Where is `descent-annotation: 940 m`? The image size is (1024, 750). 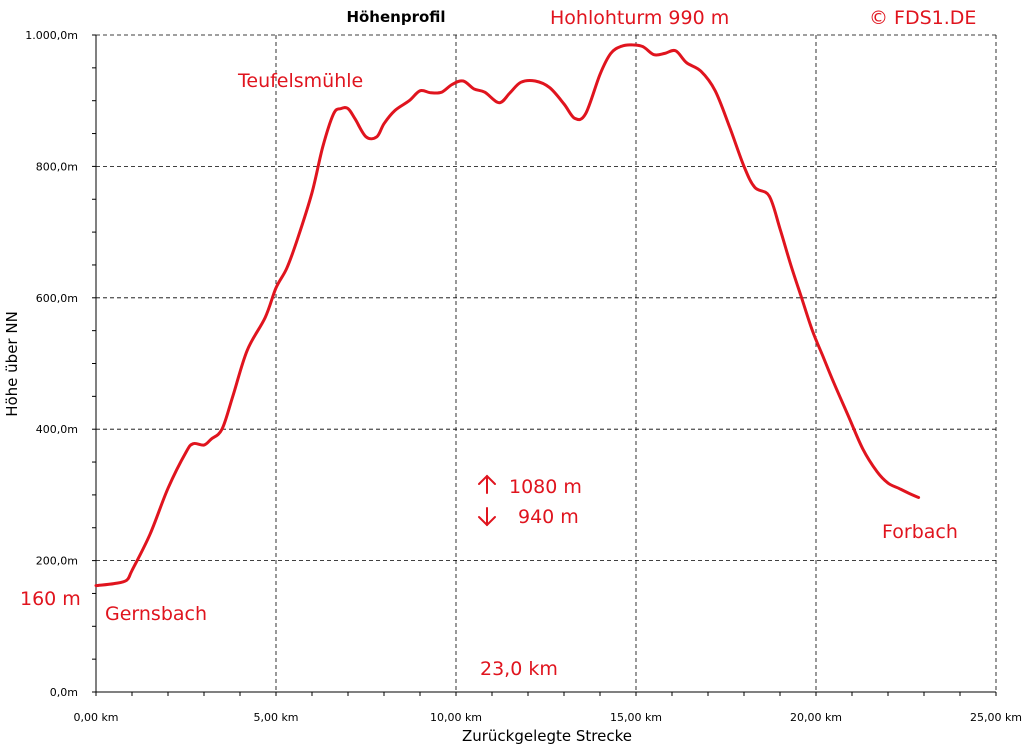
descent-annotation: 940 m is located at coordinates (548, 517).